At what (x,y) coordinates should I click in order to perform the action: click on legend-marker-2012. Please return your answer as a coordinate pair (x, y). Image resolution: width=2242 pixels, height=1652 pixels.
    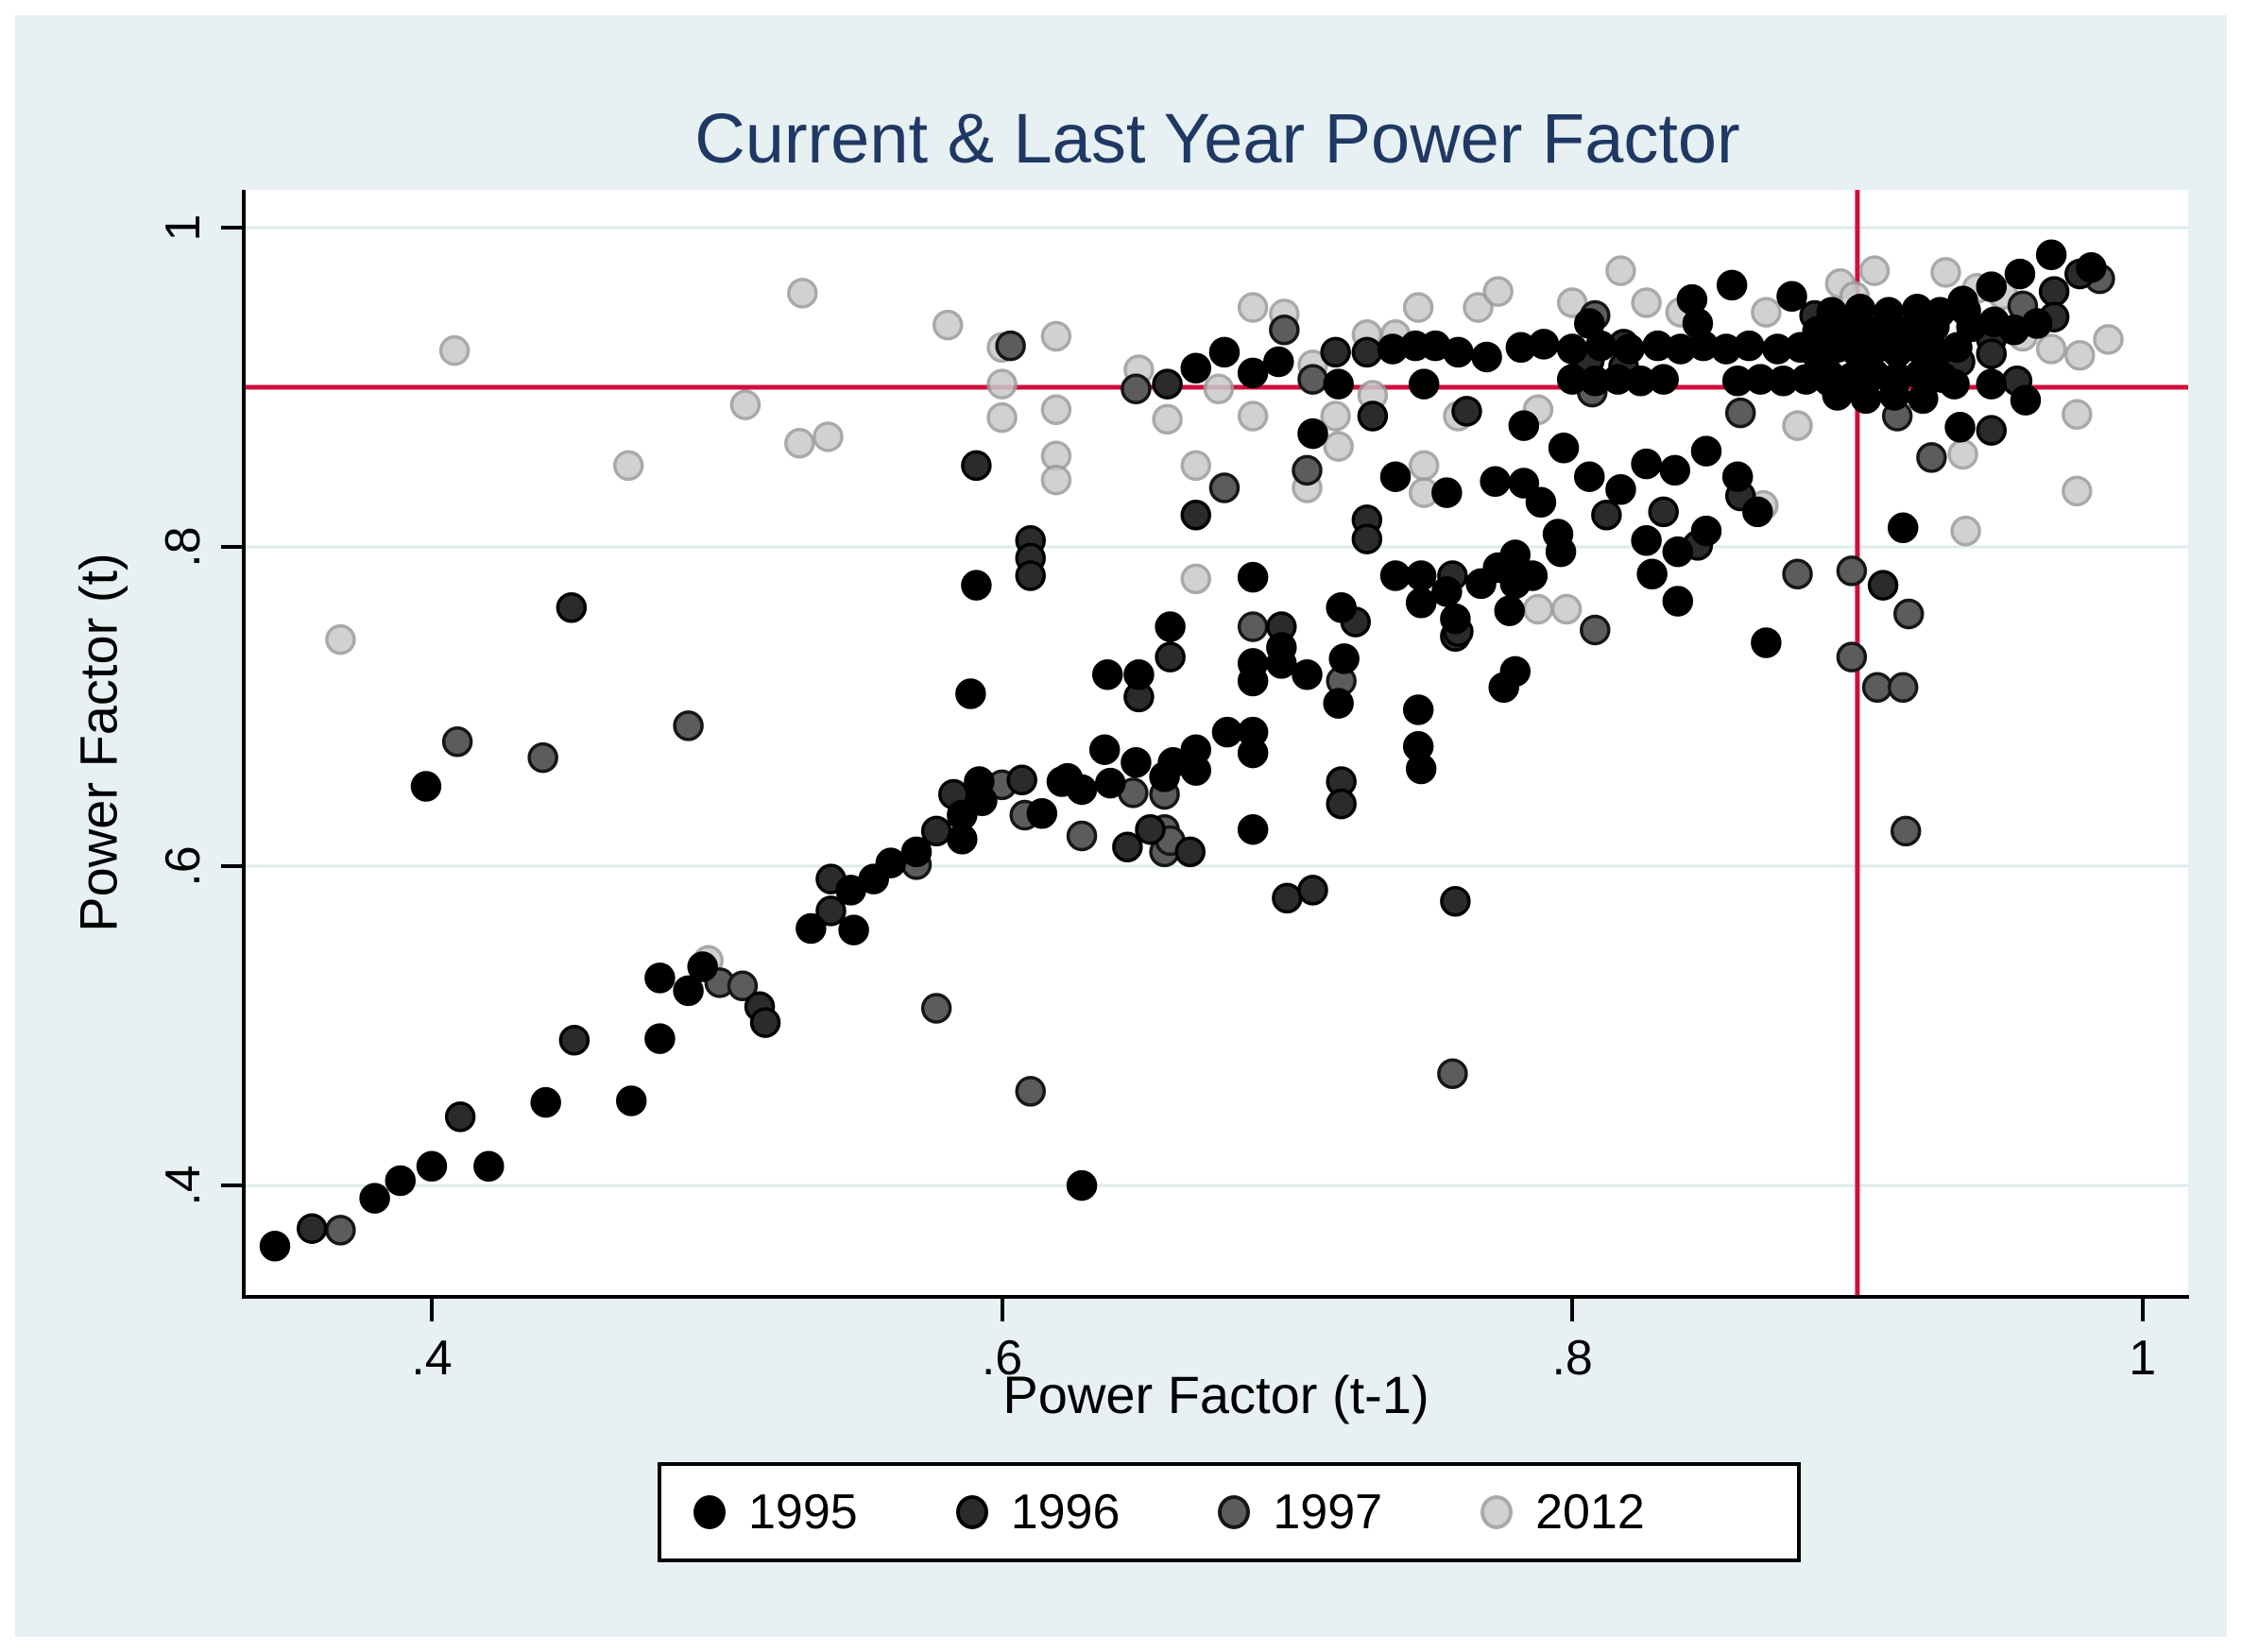
    Looking at the image, I should click on (1497, 1512).